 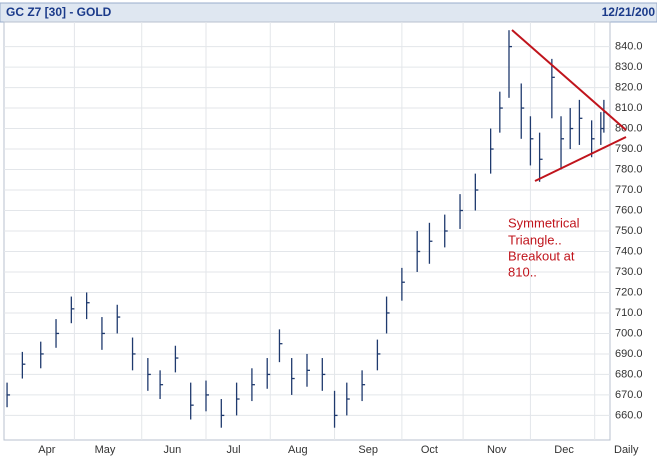 I want to click on y-tick-label: 790.0, so click(x=629, y=149).